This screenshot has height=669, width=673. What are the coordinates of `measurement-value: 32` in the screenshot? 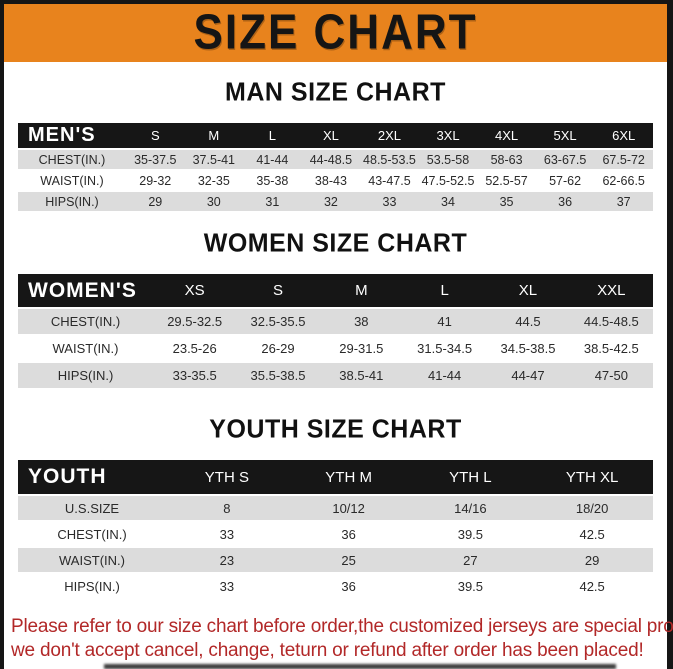 It's located at (331, 201).